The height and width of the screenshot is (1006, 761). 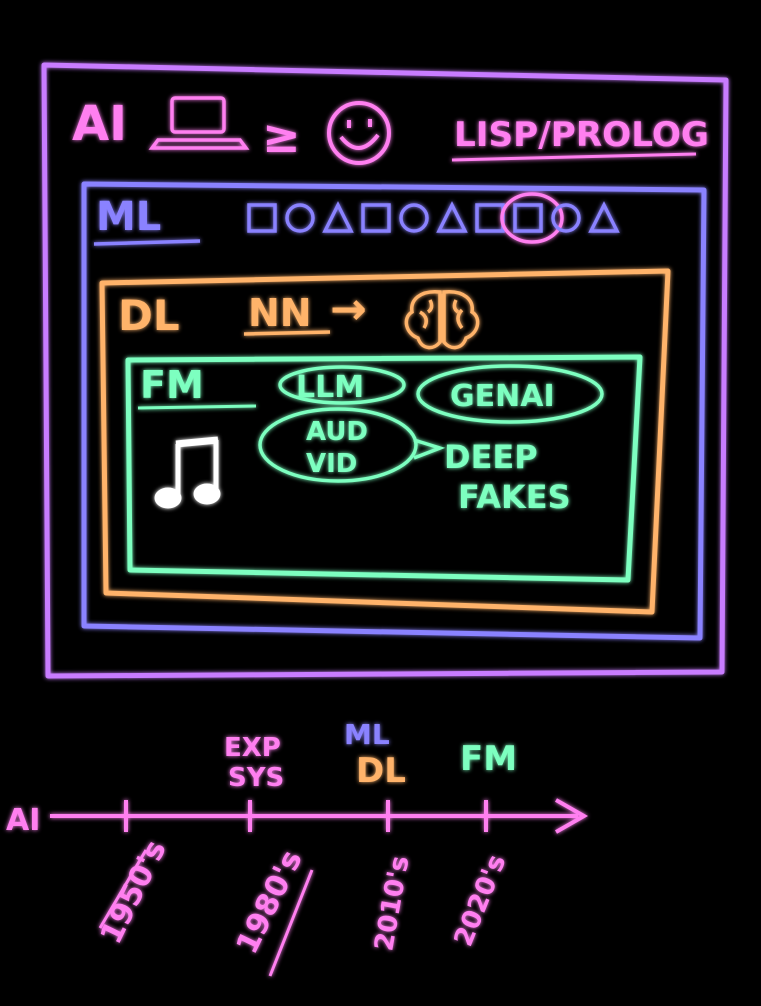 What do you see at coordinates (367, 734) in the screenshot?
I see `above-ml: ML` at bounding box center [367, 734].